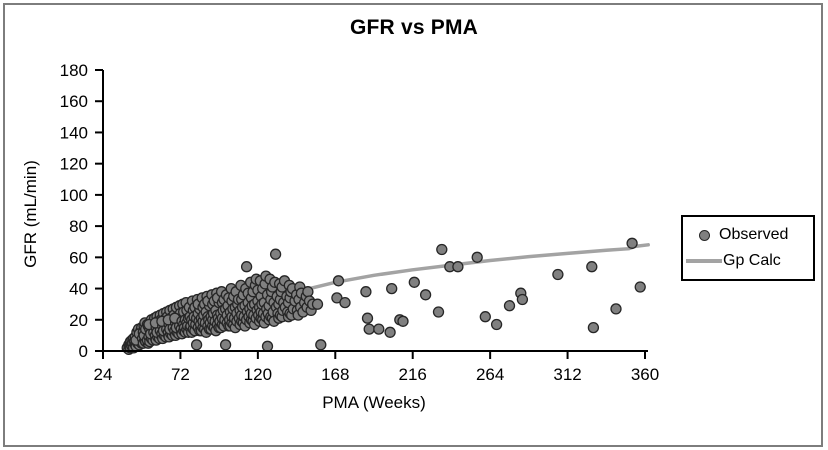  What do you see at coordinates (74, 164) in the screenshot?
I see `y-tick-label: 120` at bounding box center [74, 164].